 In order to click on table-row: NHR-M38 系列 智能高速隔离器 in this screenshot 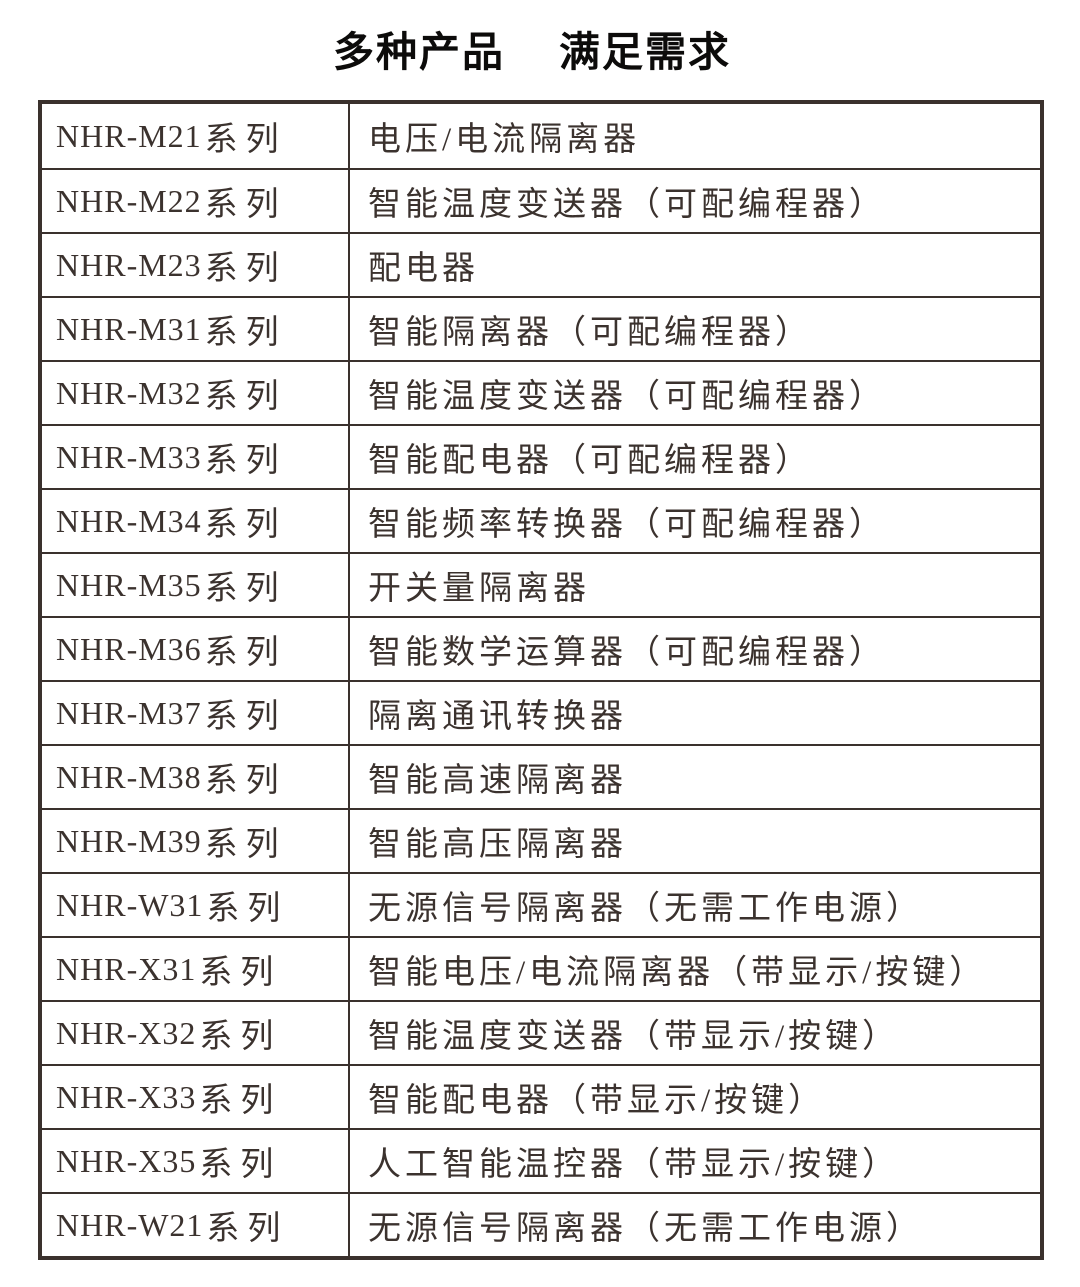, I will do `click(541, 776)`.